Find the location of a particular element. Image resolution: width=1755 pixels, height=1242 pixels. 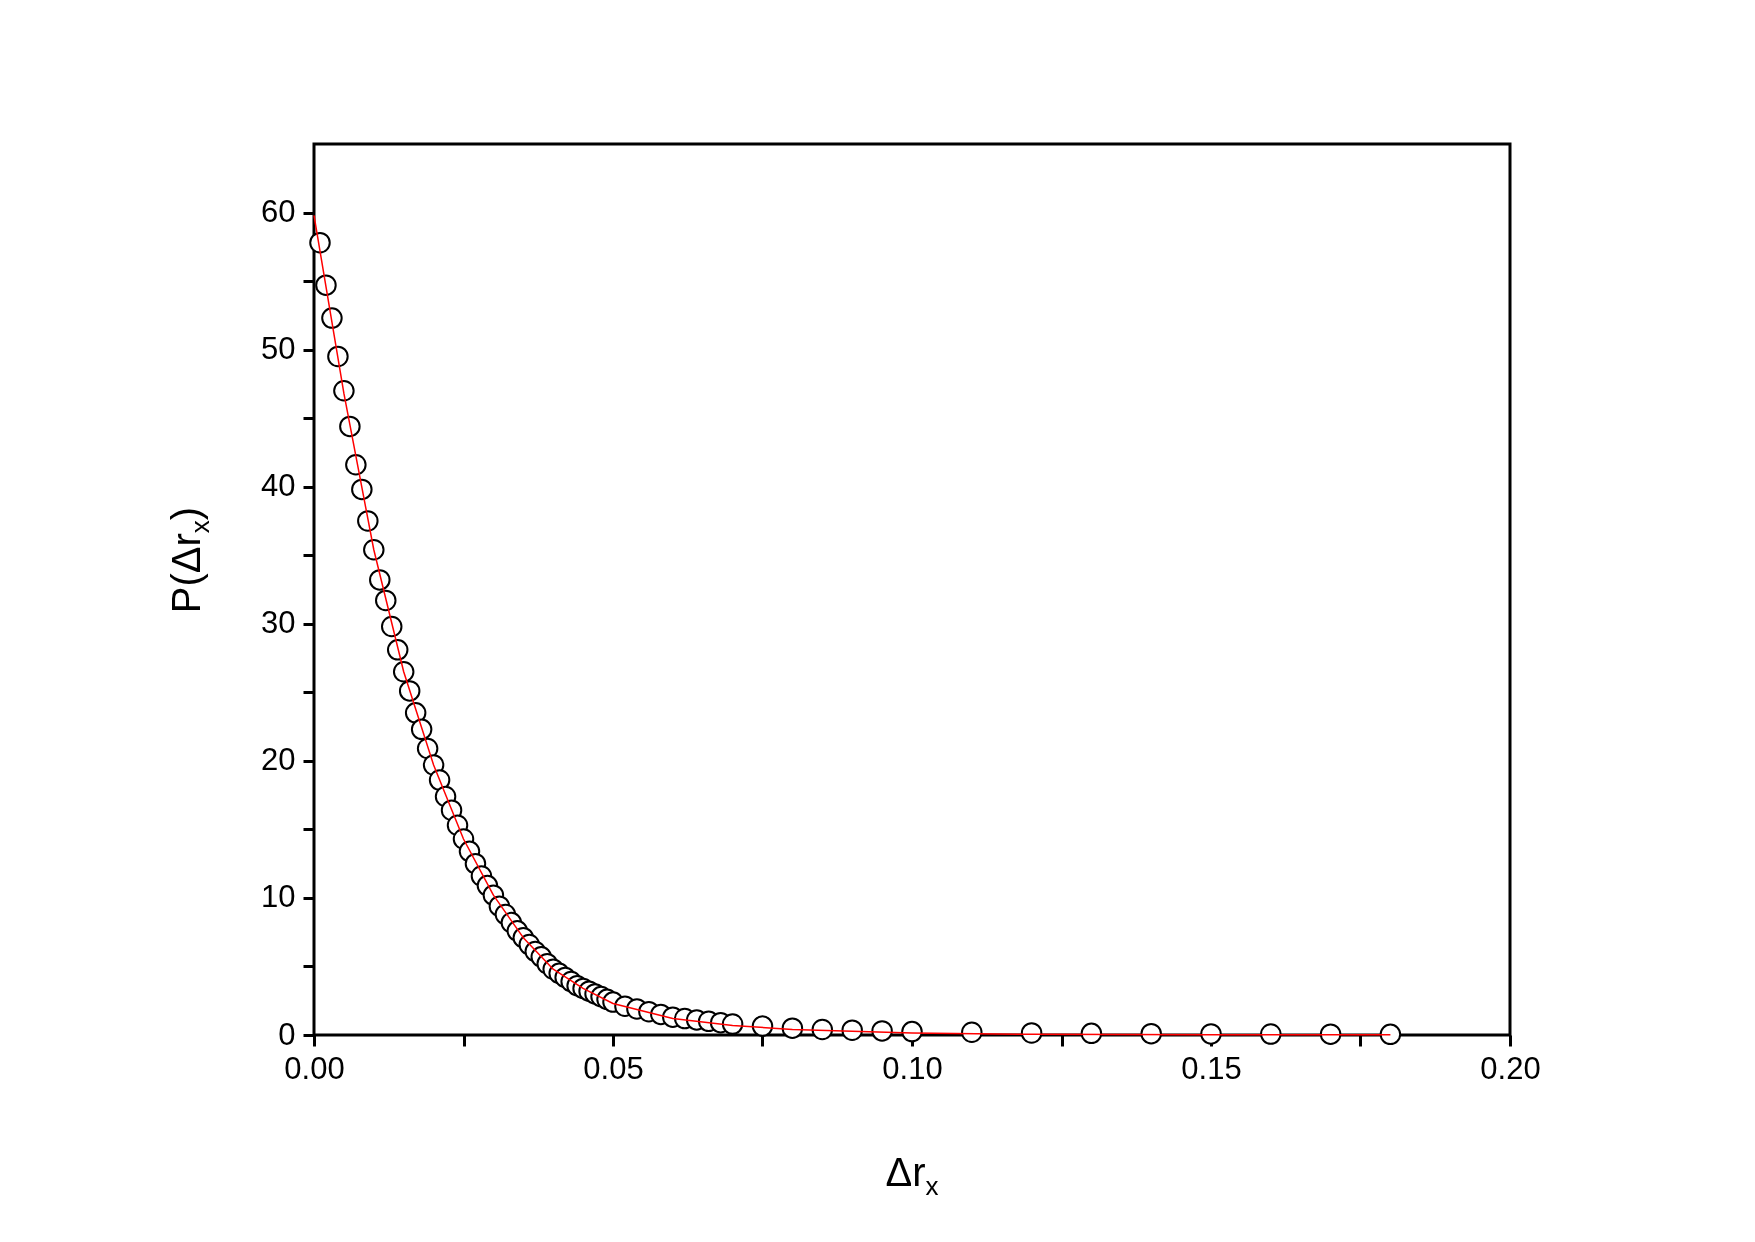

y-tick-label: 0 is located at coordinates (287, 1034).